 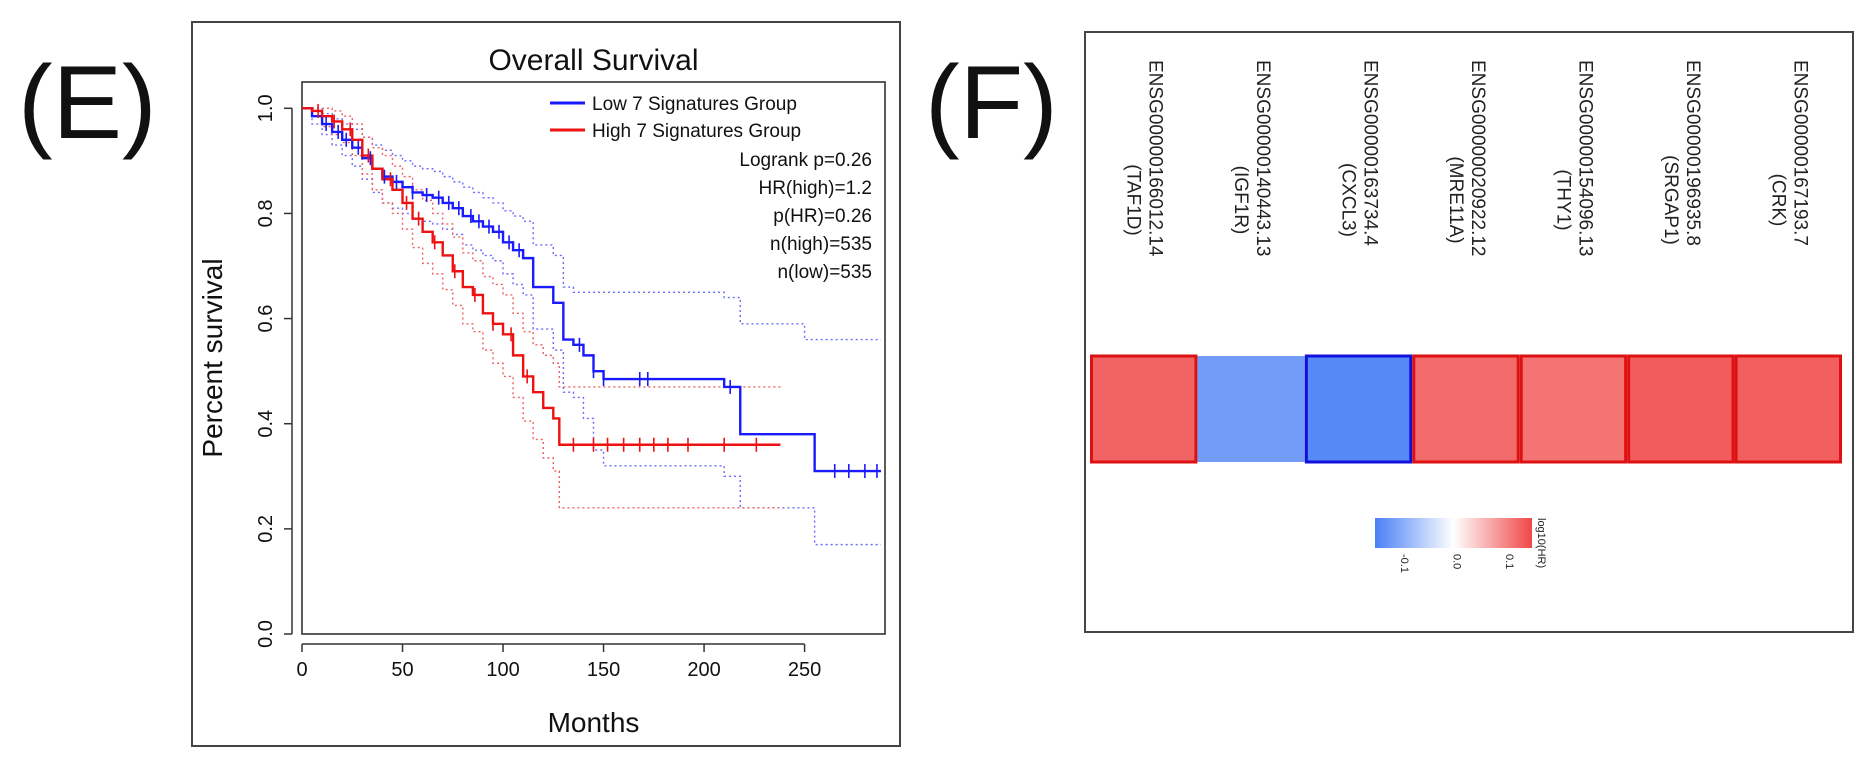 I want to click on gene-id-label: ENSG00000140443.13, so click(x=1262, y=158).